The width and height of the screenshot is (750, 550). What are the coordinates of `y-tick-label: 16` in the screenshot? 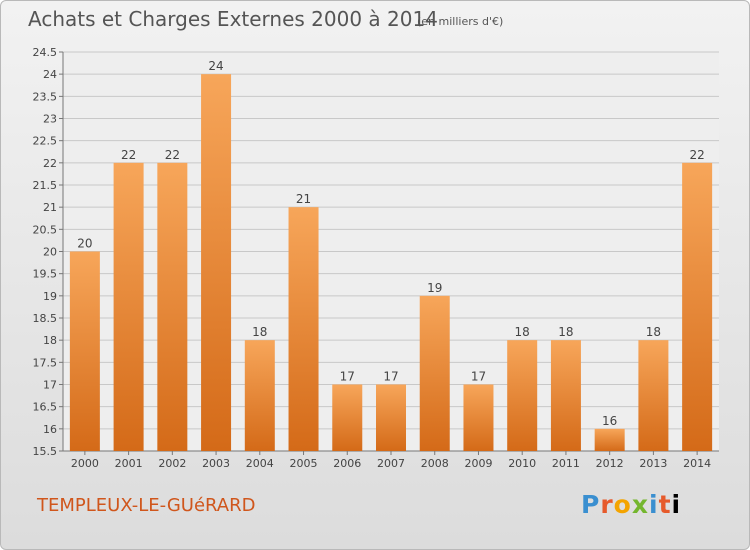 It's located at (50, 429).